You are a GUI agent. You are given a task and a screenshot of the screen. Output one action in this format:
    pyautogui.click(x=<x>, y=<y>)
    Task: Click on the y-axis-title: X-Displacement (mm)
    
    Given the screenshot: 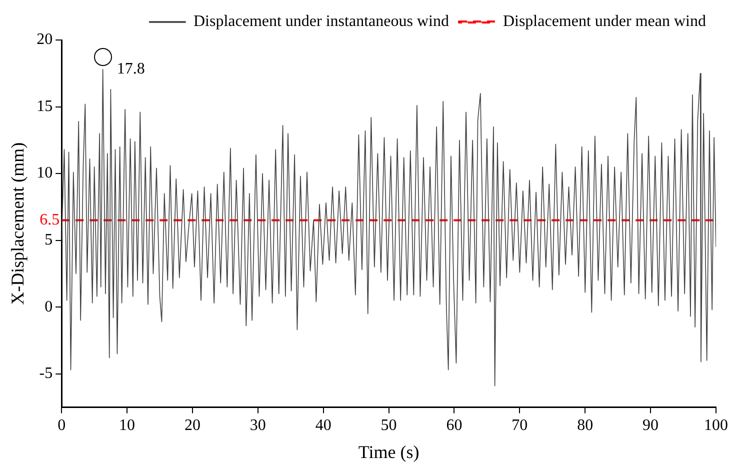 What is the action you would take?
    pyautogui.click(x=18, y=223)
    